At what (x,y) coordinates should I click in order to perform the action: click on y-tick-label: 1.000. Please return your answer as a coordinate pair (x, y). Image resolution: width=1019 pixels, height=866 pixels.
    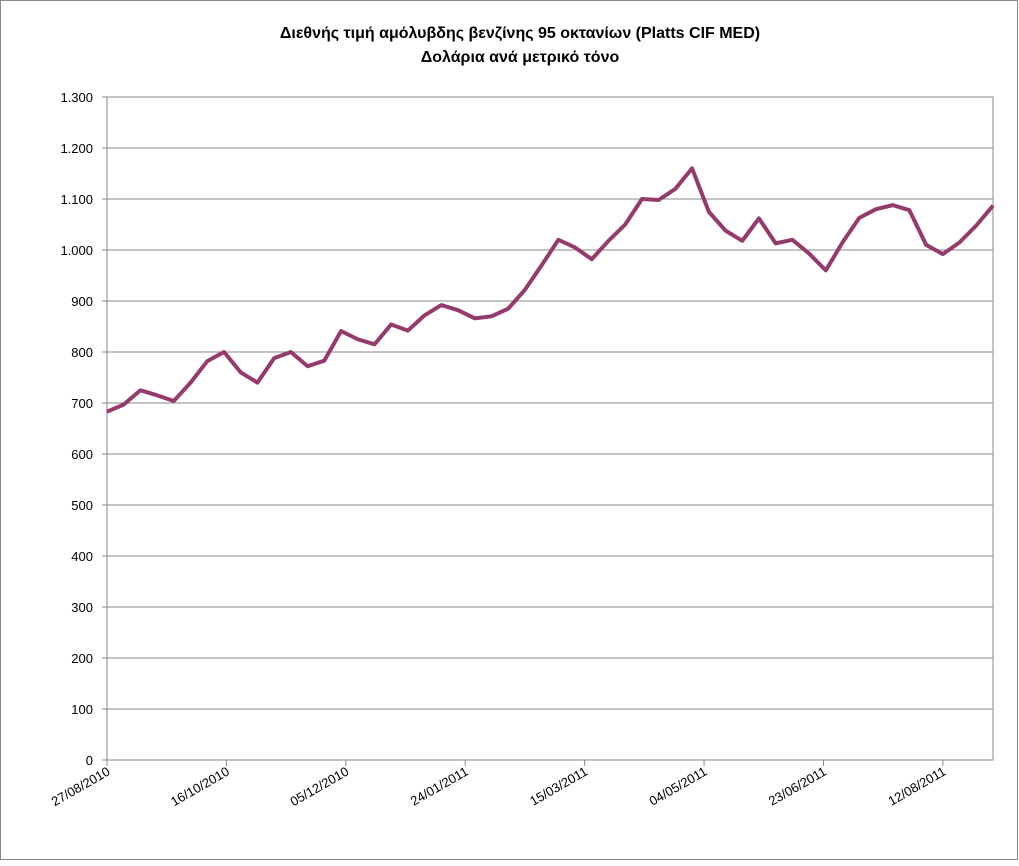
    Looking at the image, I should click on (76, 250).